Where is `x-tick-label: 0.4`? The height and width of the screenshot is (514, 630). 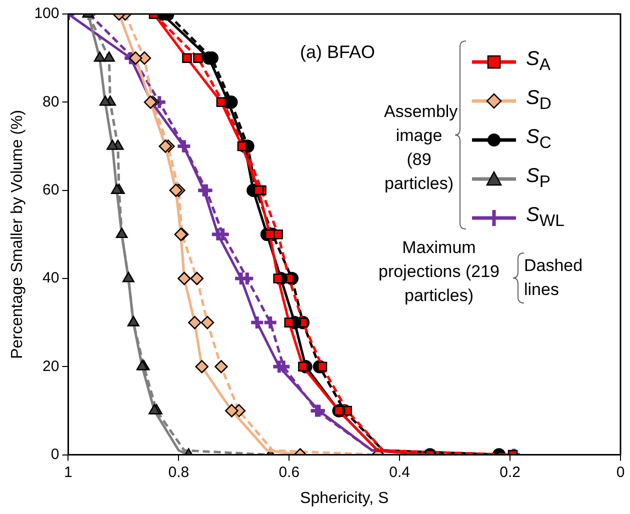
x-tick-label: 0.4 is located at coordinates (399, 472).